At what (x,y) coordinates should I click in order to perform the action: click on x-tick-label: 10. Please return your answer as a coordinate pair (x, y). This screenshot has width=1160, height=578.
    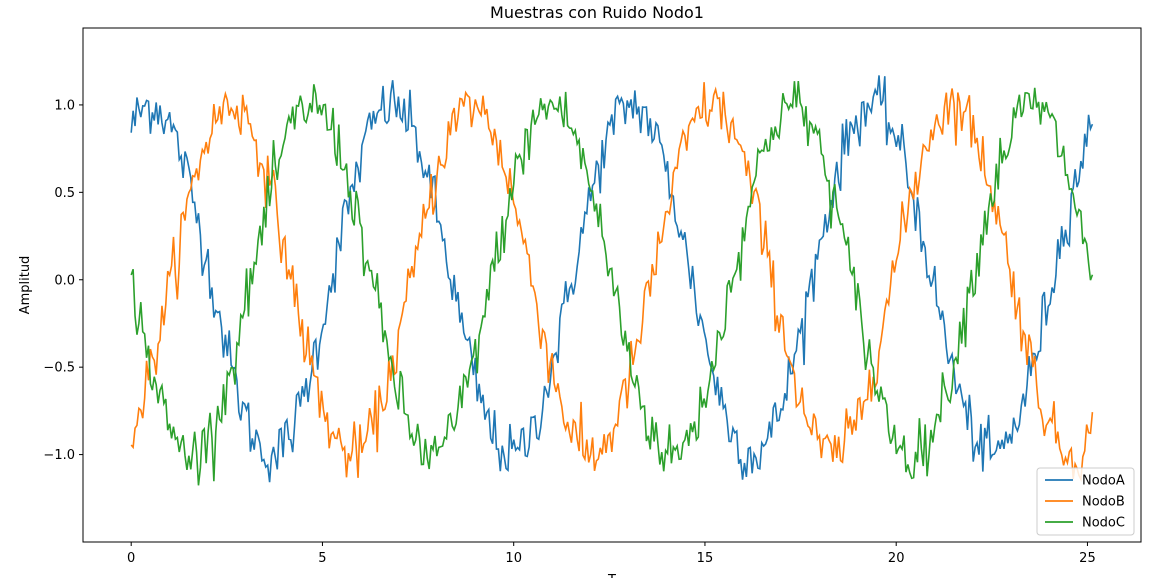
    Looking at the image, I should click on (513, 558).